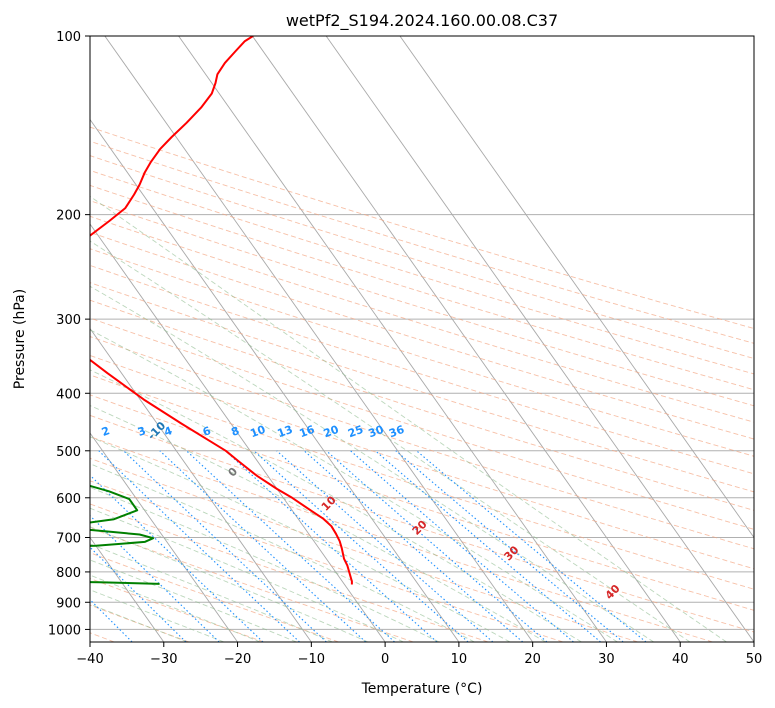  Describe the element at coordinates (68, 499) in the screenshot. I see `y-tick-label: 600` at that location.